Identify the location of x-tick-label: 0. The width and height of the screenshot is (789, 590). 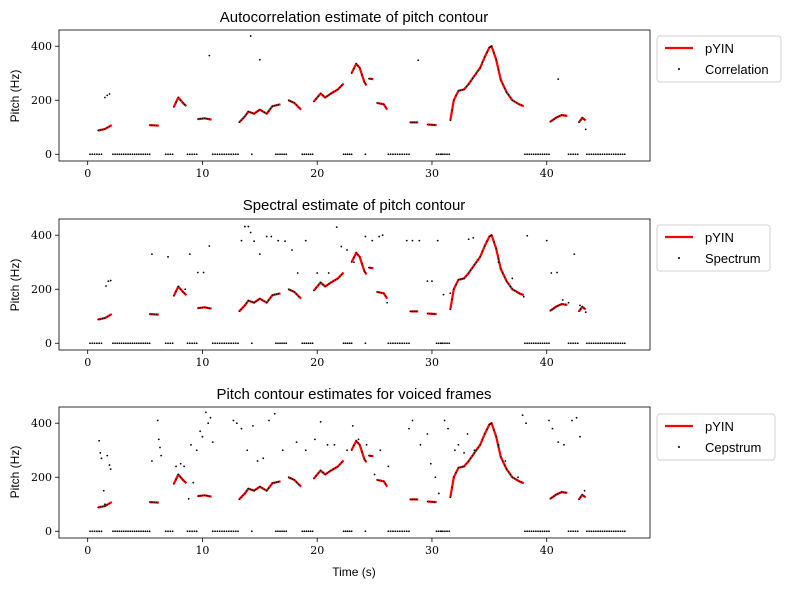
(87, 362).